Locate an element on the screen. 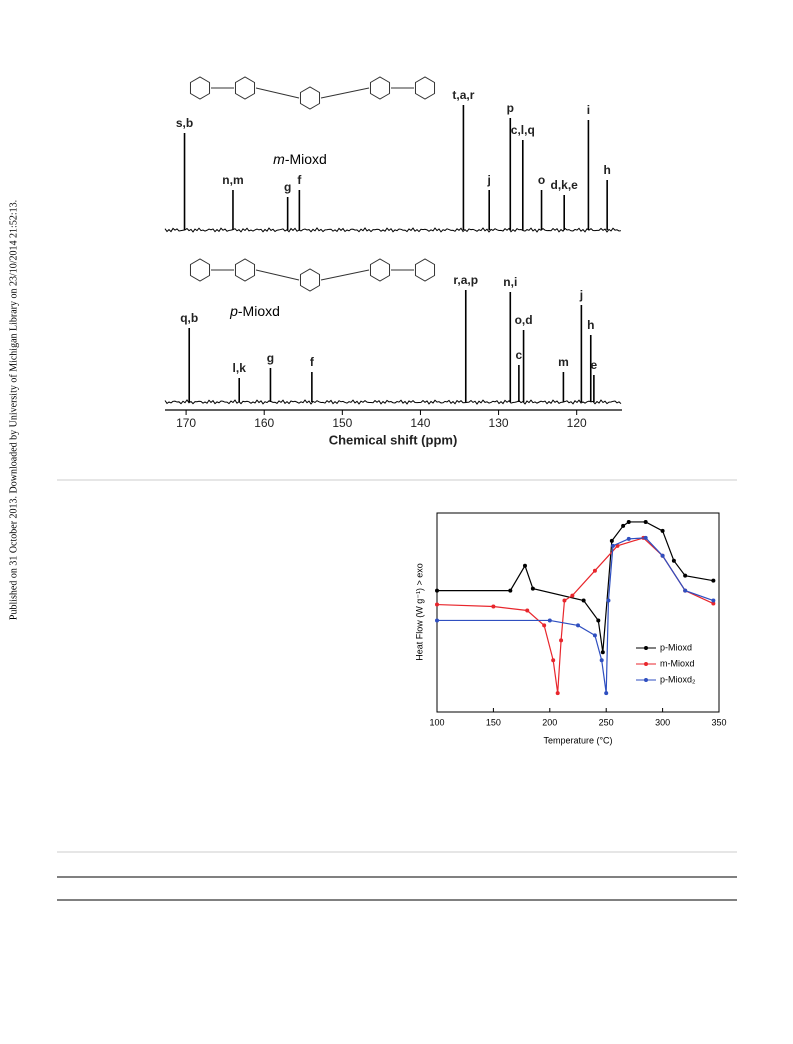 This screenshot has width=793, height=1044. legend-label: m-Mioxd is located at coordinates (677, 663).